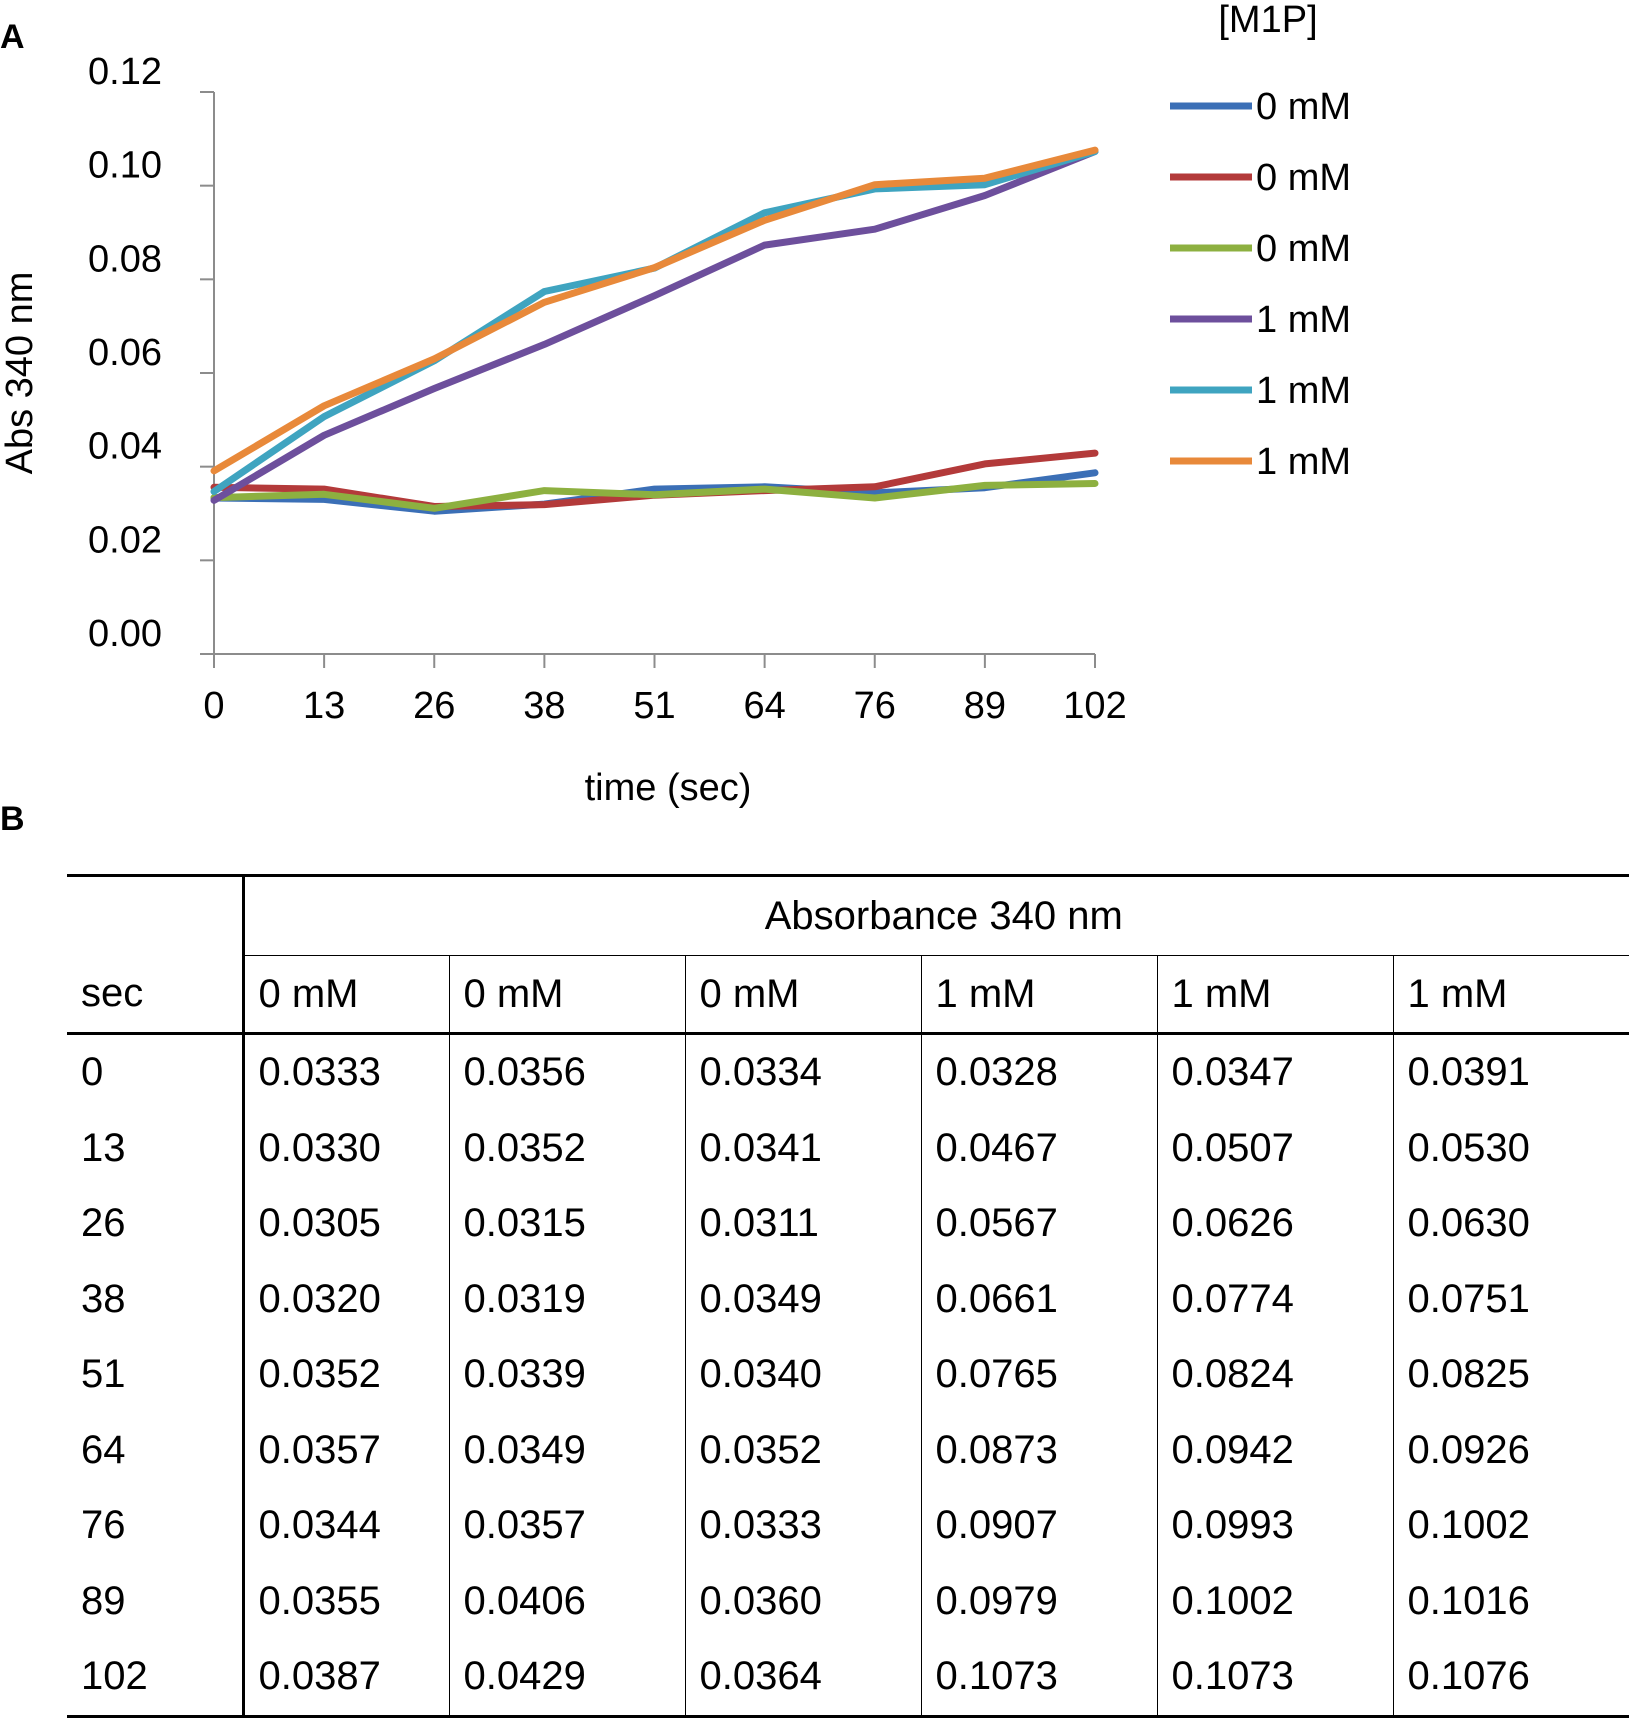  I want to click on table-cell-value: 0.0311, so click(802, 1224).